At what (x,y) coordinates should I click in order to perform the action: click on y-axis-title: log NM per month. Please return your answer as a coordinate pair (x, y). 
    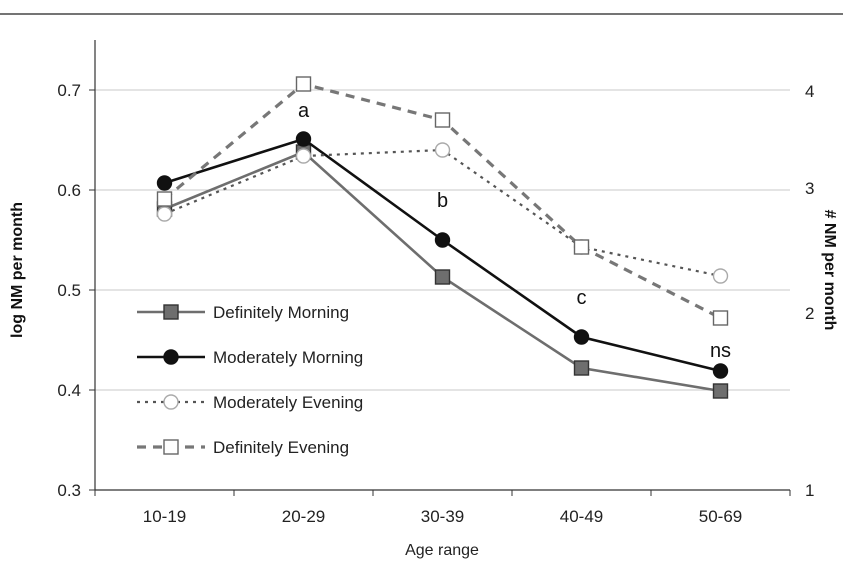
    Looking at the image, I should click on (17, 270).